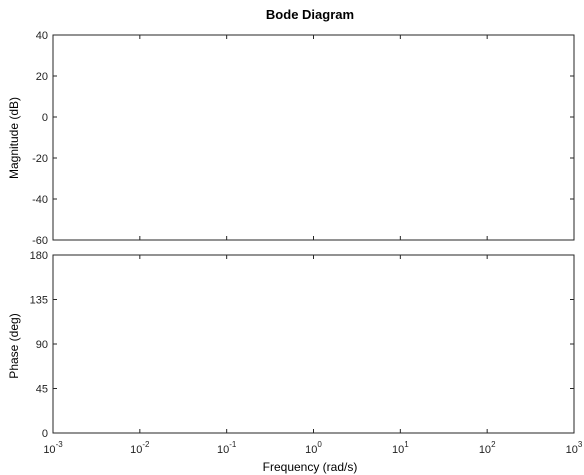 Image resolution: width=584 pixels, height=475 pixels. Describe the element at coordinates (140, 448) in the screenshot. I see `x-tick-label: 10⁻²` at that location.